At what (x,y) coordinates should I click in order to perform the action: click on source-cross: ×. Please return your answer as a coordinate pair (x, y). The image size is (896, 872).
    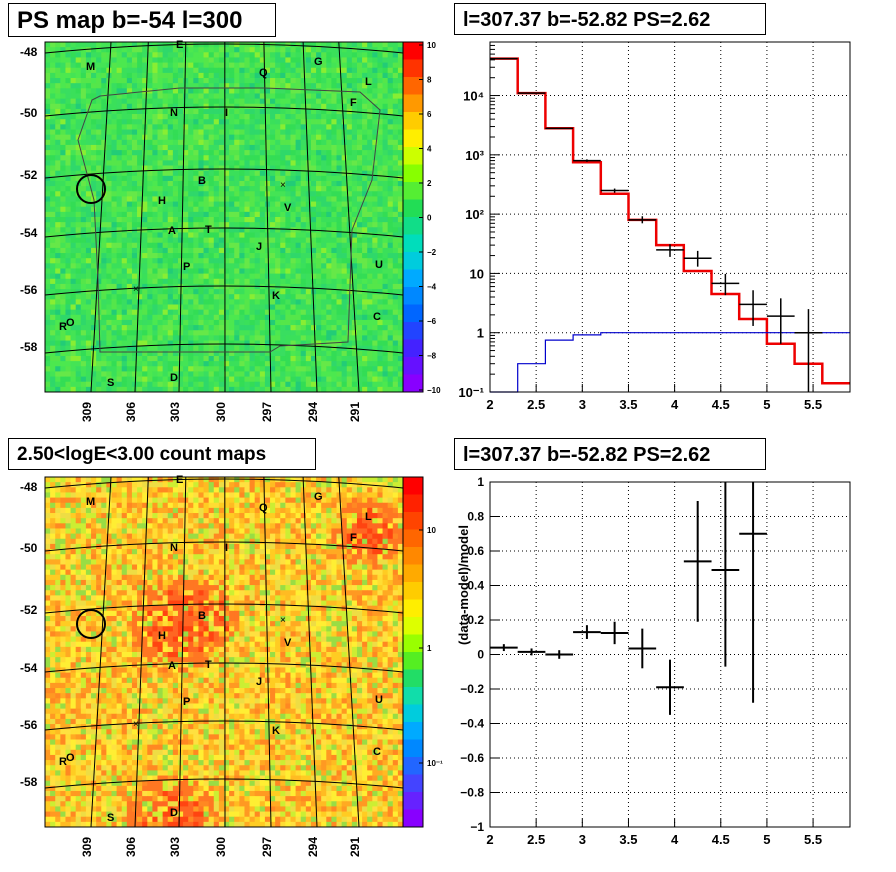
    Looking at the image, I should click on (136, 289).